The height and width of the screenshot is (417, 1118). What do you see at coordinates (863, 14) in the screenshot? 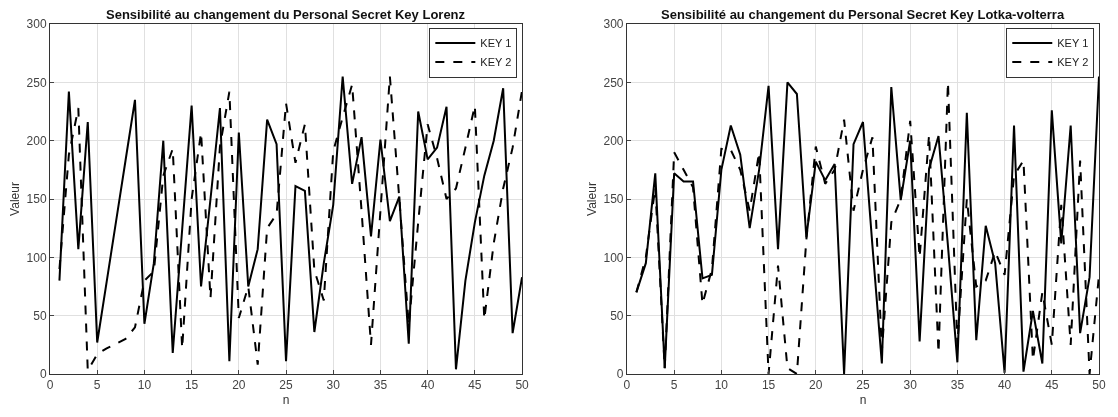
I see `chart-title: Sensibilité au changement du Personal Secret Key Lotka-volterra` at bounding box center [863, 14].